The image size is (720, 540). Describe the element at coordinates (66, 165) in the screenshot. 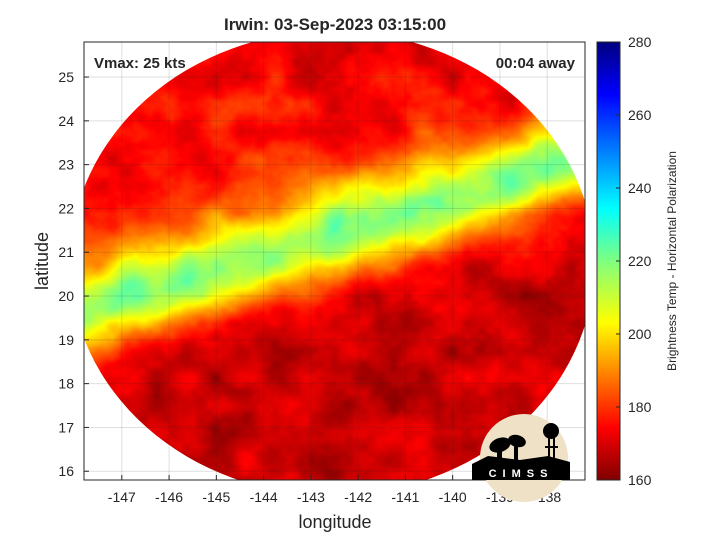

I see `y-tick-label: 23` at that location.